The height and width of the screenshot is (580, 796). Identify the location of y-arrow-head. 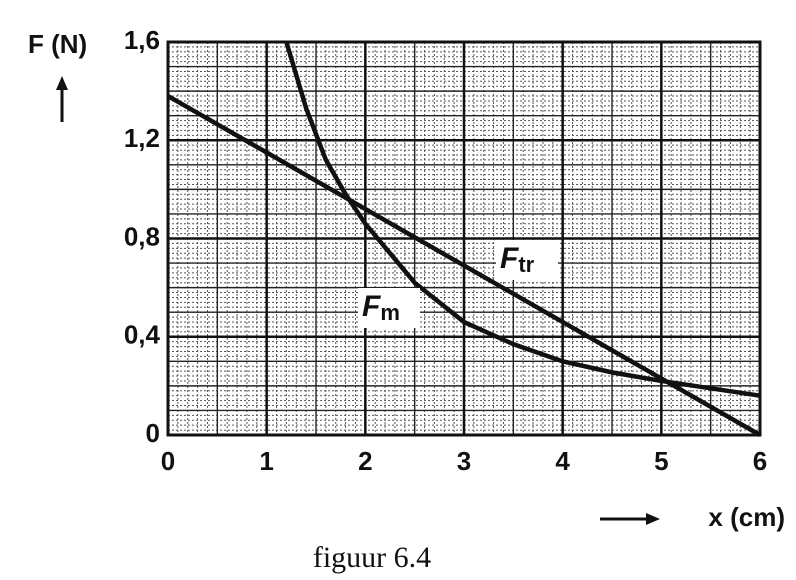
(62, 83).